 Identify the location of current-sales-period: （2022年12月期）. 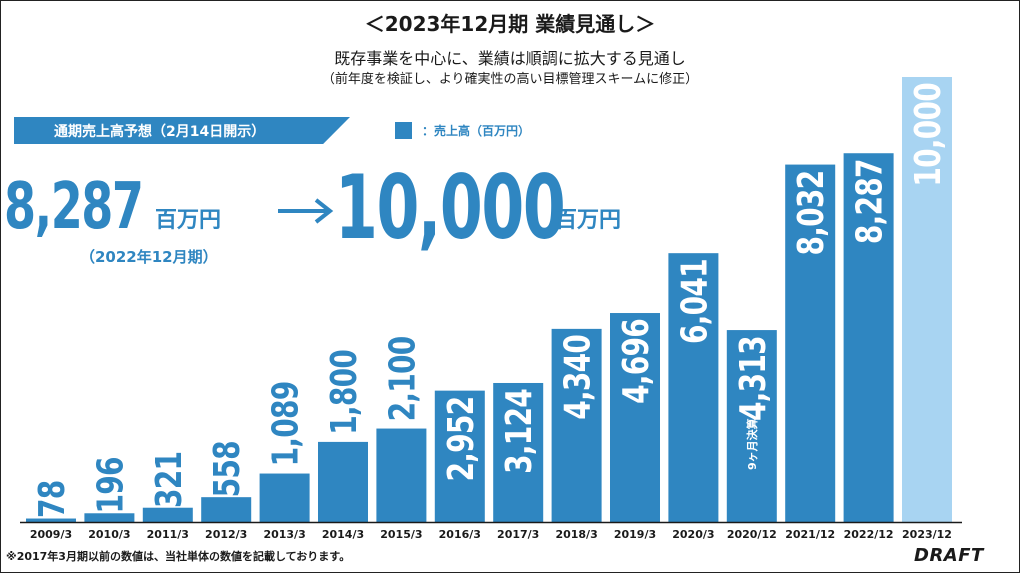
(149, 257).